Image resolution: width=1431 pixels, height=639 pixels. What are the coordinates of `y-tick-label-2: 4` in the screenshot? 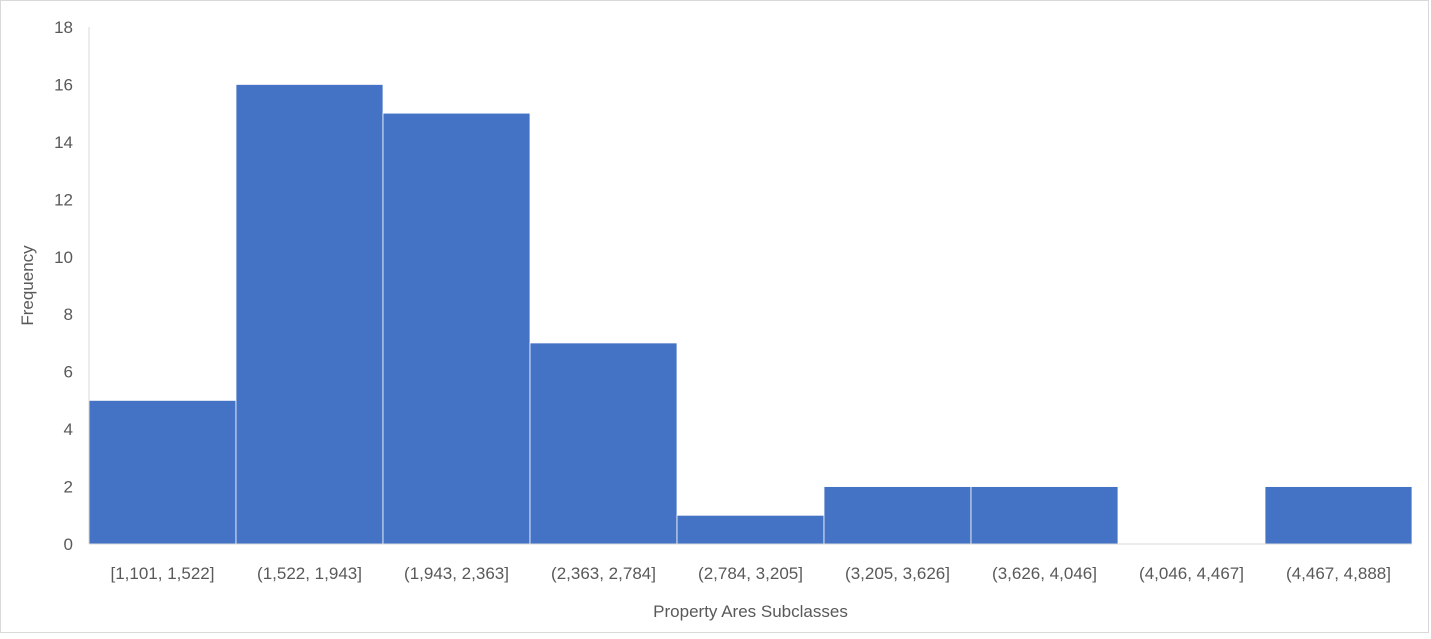 It's located at (68, 429).